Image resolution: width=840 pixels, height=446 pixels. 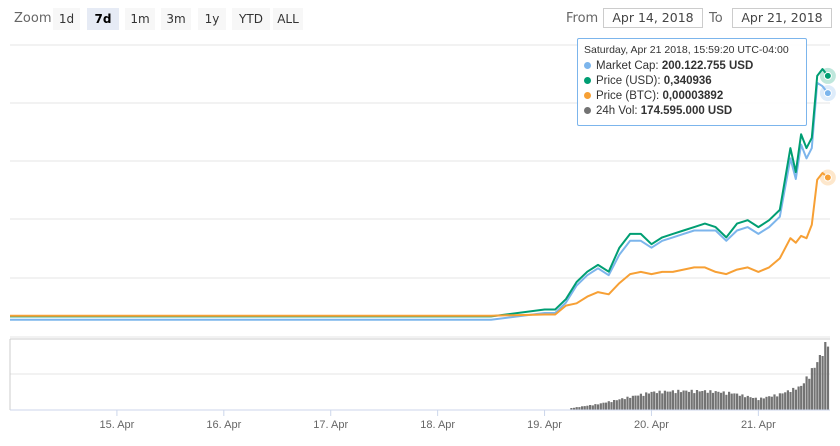 I want to click on x-tick-label: 18. Apr, so click(x=437, y=425).